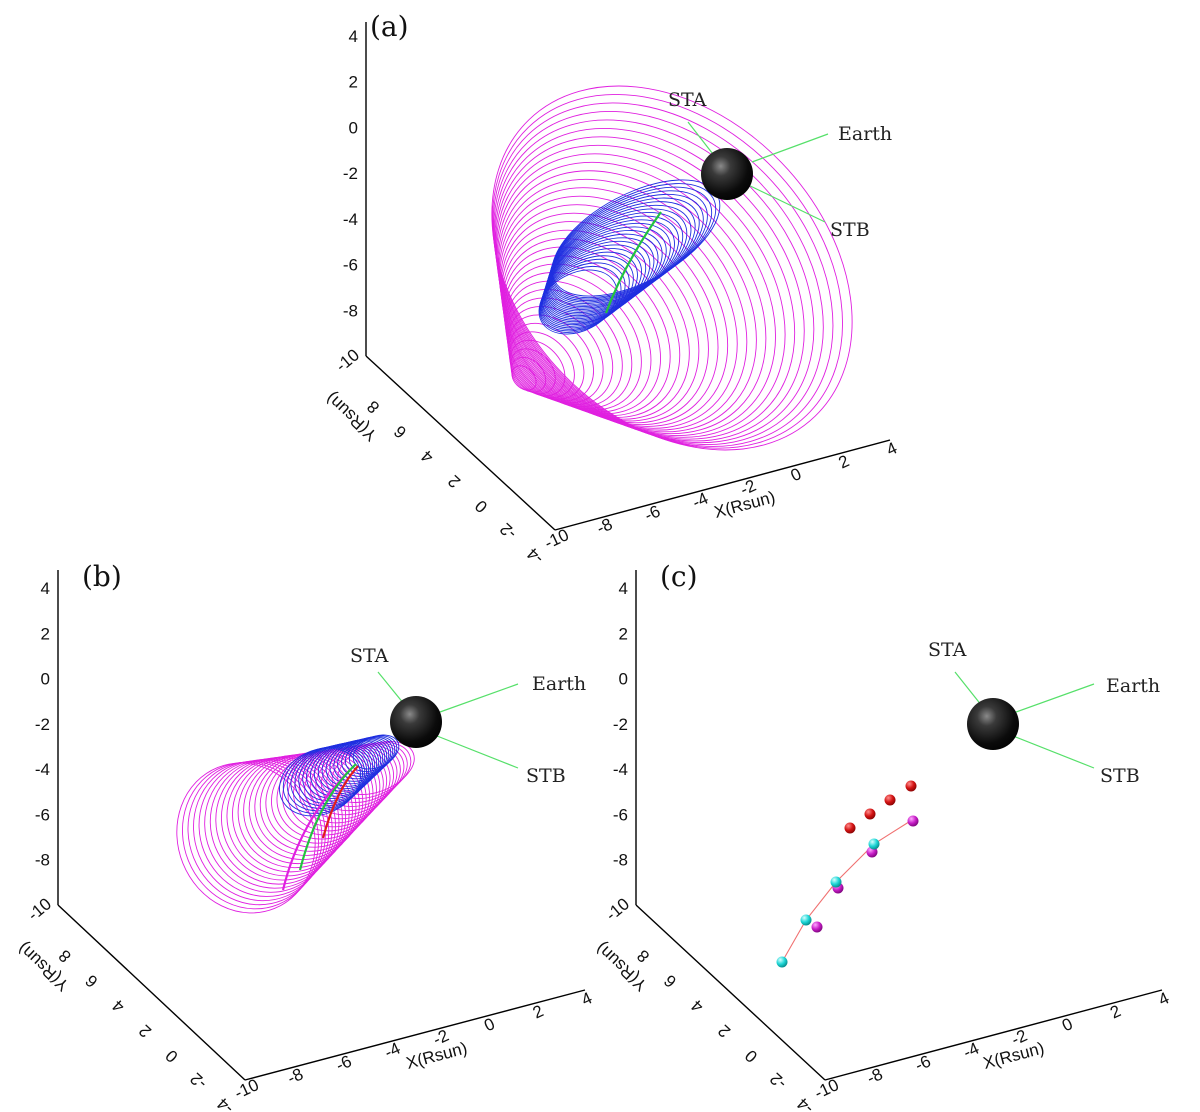  Describe the element at coordinates (679, 576) in the screenshot. I see `panel-label-c: (c)` at that location.